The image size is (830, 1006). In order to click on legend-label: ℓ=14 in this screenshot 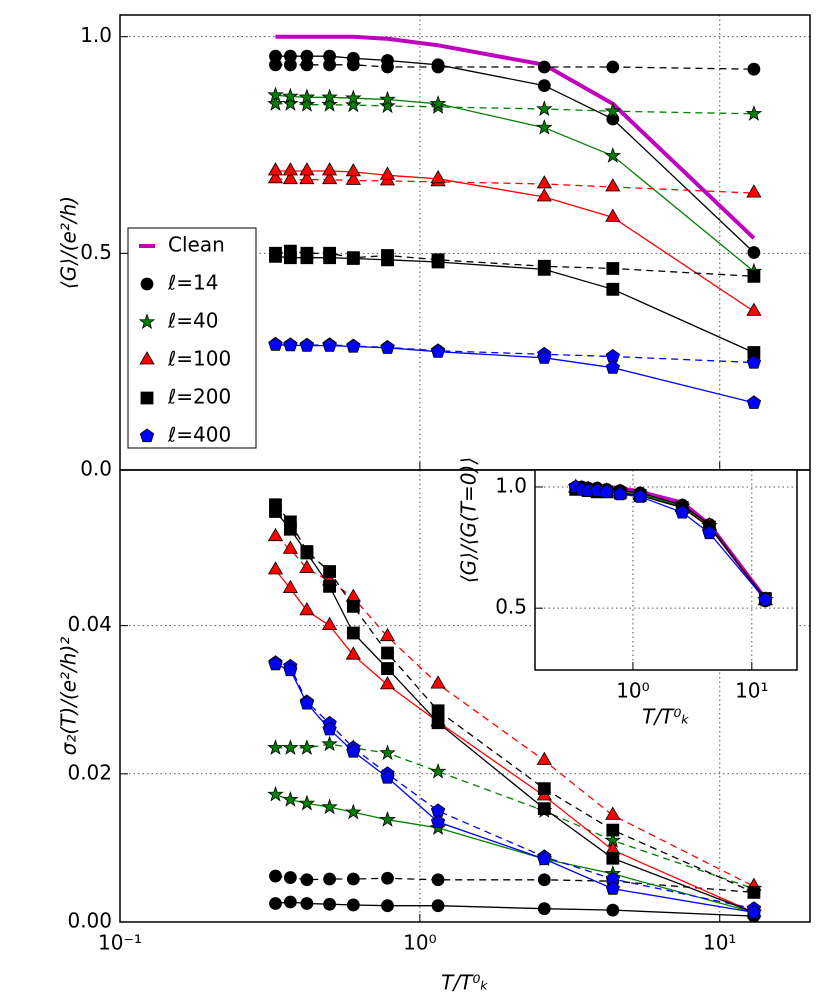, I will do `click(192, 283)`.